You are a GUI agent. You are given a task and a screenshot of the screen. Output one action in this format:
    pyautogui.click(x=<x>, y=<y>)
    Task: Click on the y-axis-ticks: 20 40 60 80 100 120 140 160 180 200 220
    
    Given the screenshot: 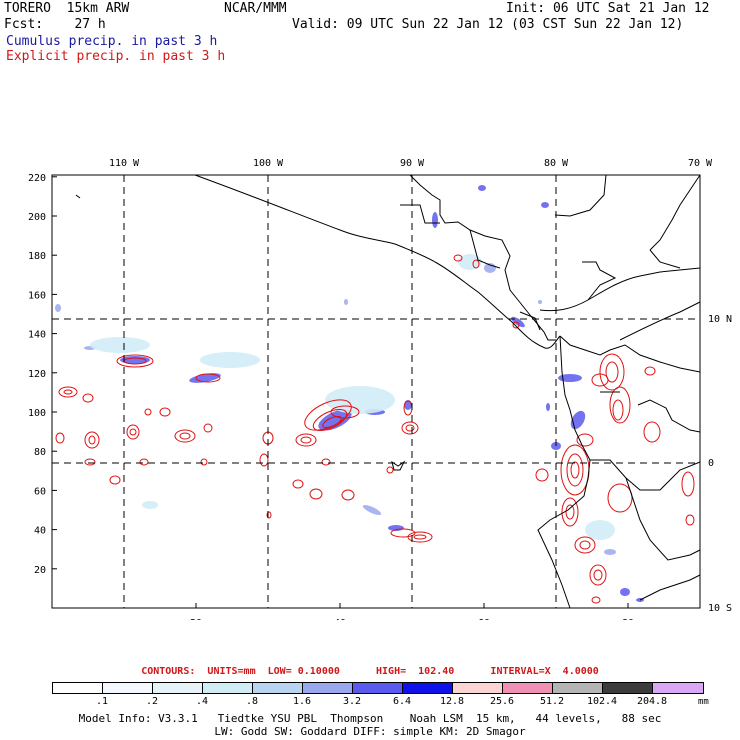 What is the action you would take?
    pyautogui.click(x=42, y=374)
    